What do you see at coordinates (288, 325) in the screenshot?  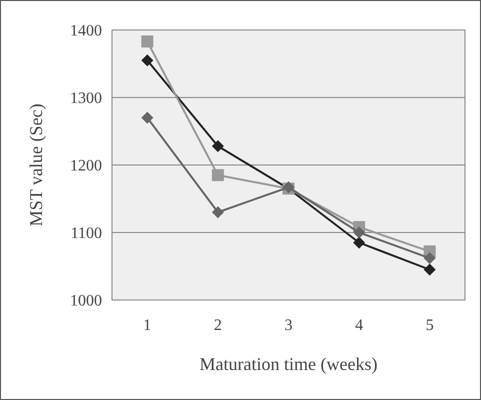 I see `x-tick-label: 3` at bounding box center [288, 325].